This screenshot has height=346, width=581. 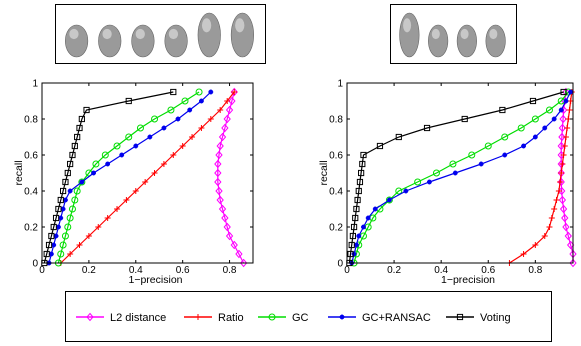 I want to click on series-gc, so click(x=128, y=177).